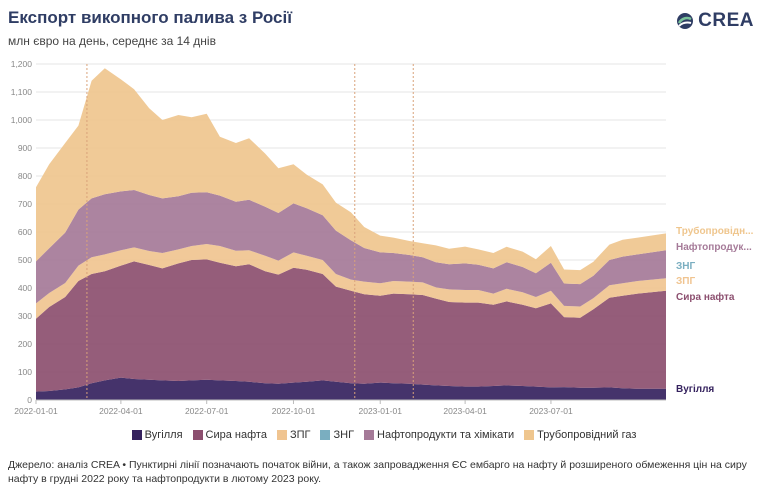 Image resolution: width=768 pixels, height=489 pixels. I want to click on legend-item: Нафтопродукти та хімікати, so click(439, 435).